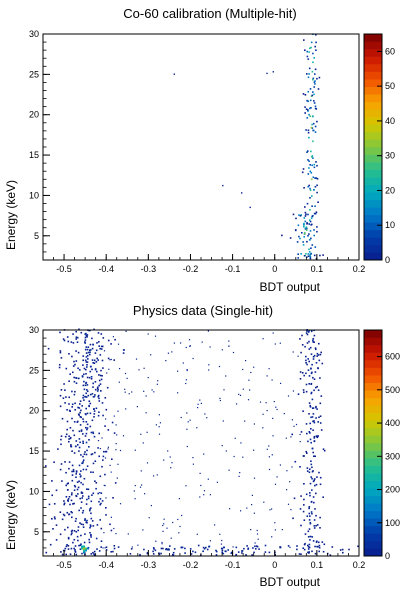 Image resolution: width=407 pixels, height=592 pixels. What do you see at coordinates (106, 565) in the screenshot?
I see `x-tick-label: -0.4` at bounding box center [106, 565].